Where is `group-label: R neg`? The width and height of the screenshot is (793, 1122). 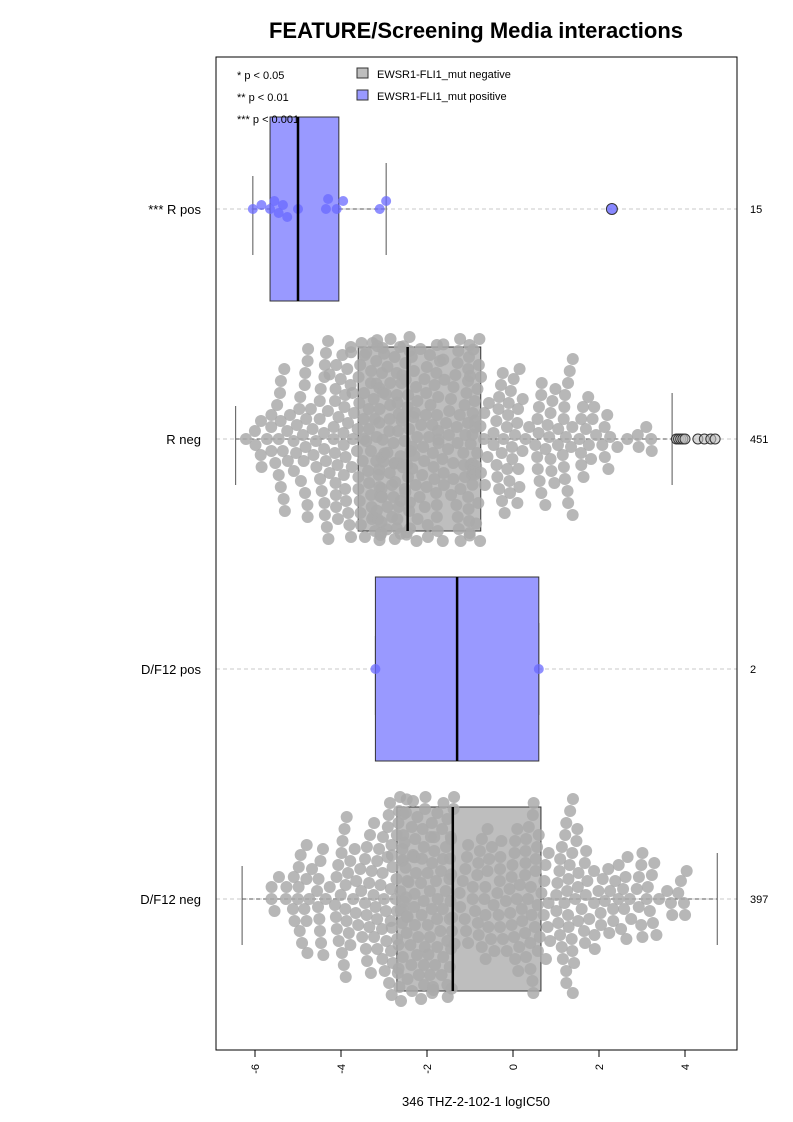 group-label: R neg is located at coordinates (183, 439).